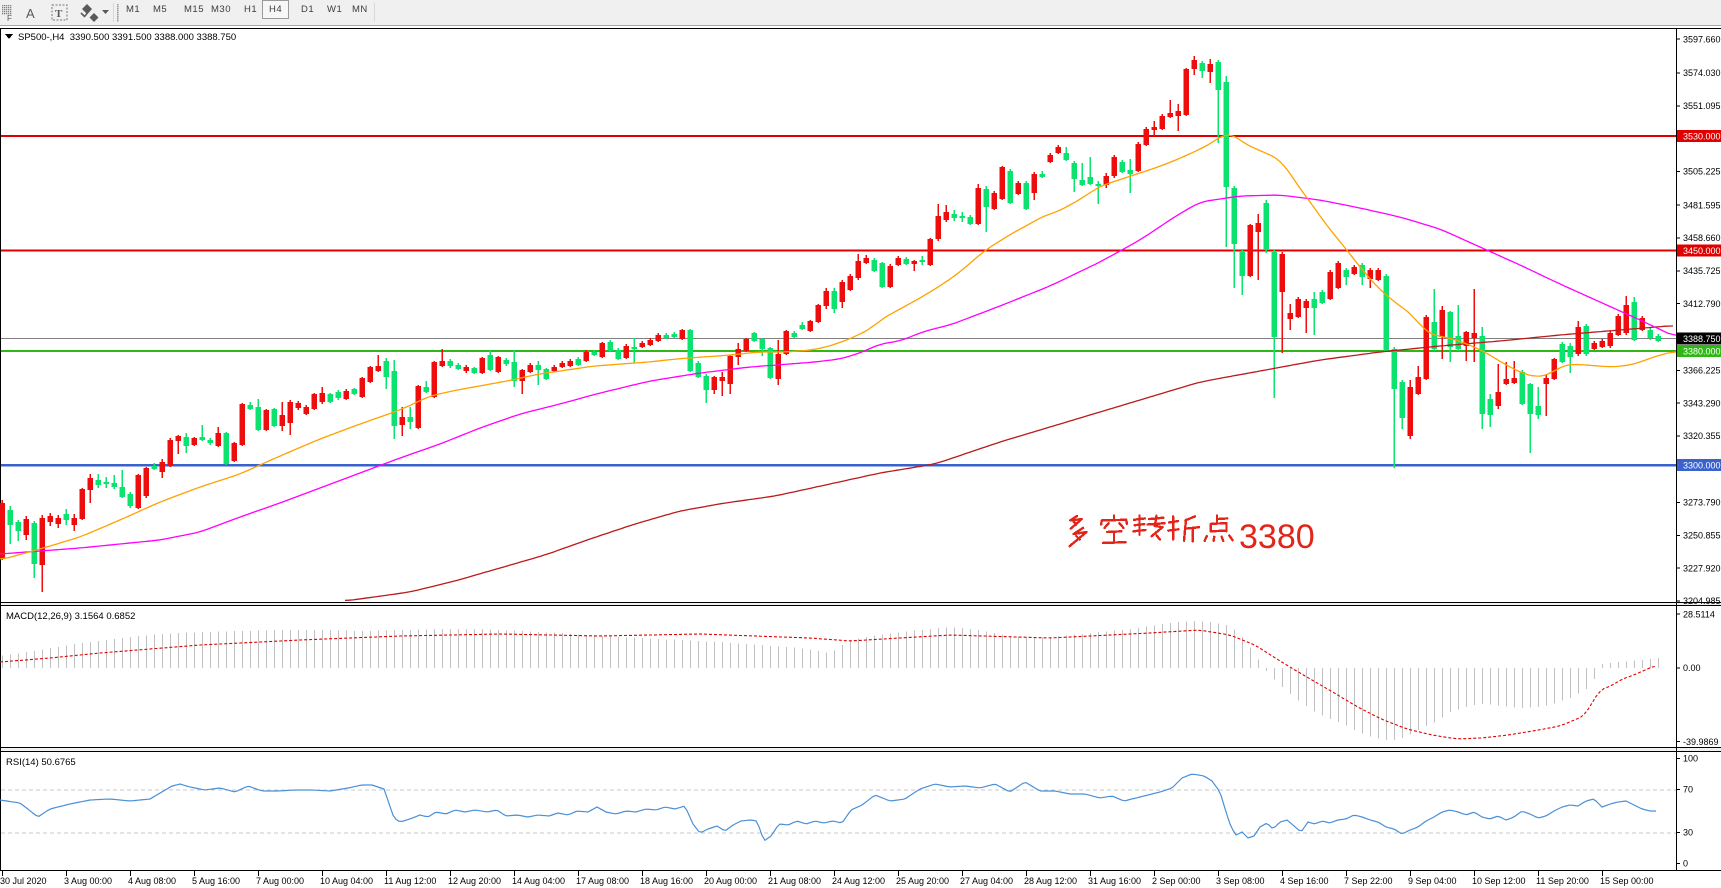 Image resolution: width=1721 pixels, height=888 pixels. I want to click on svg-text: 0, so click(1685, 864).